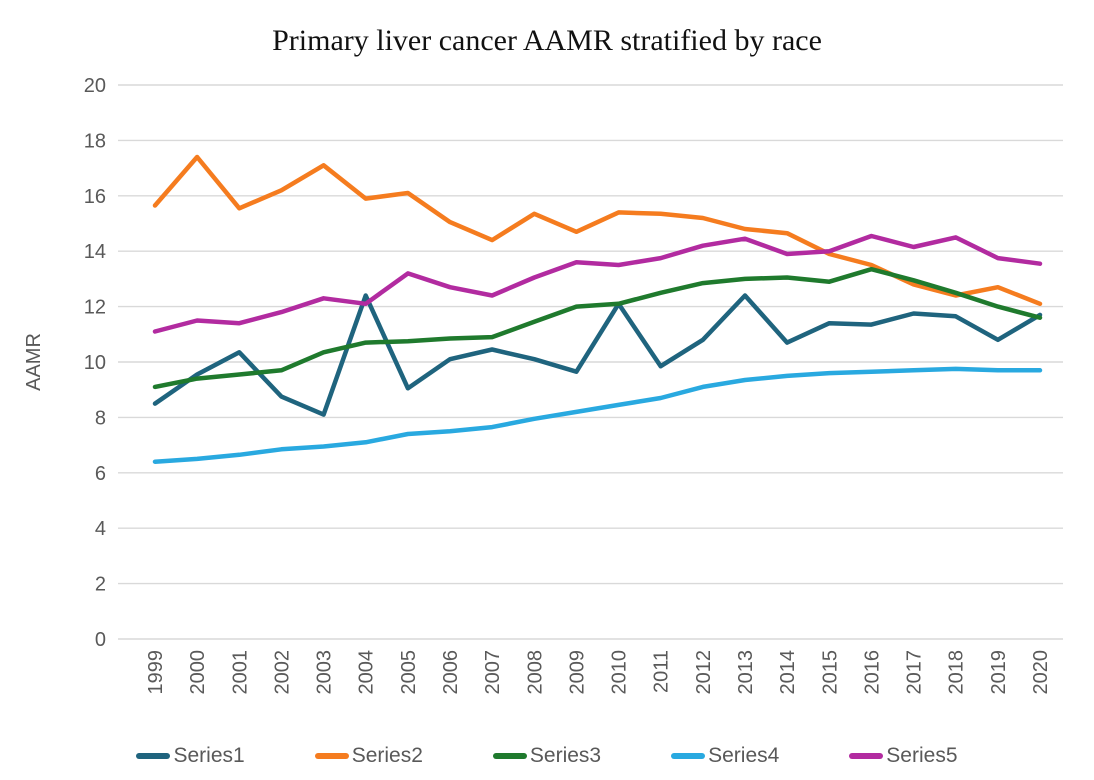 The image size is (1094, 780). What do you see at coordinates (493, 672) in the screenshot?
I see `x-axis-tick-label: 2007` at bounding box center [493, 672].